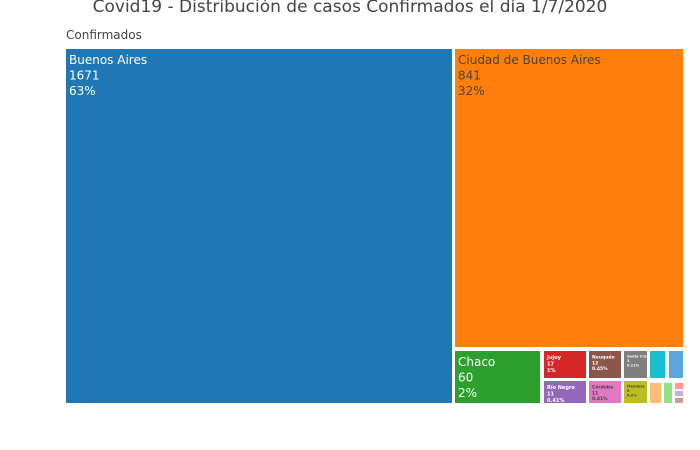 This screenshot has width=700, height=450. I want to click on treemap-label-santa-cruz: Santa Cruz, so click(637, 357).